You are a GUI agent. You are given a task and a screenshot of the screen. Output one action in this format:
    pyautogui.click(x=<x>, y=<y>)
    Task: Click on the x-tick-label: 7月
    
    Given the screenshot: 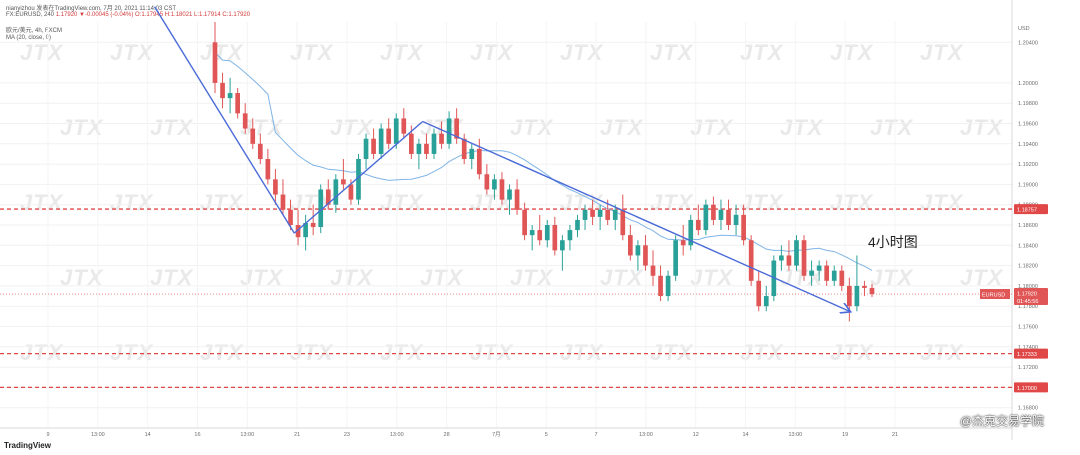 What is the action you would take?
    pyautogui.click(x=496, y=434)
    